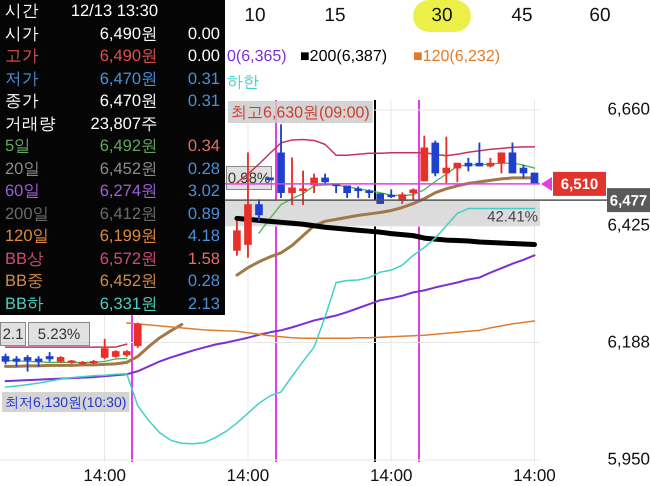 The width and height of the screenshot is (650, 486). What do you see at coordinates (112, 56) in the screenshot?
I see `text: 고가 6,490원 0.00` at bounding box center [112, 56].